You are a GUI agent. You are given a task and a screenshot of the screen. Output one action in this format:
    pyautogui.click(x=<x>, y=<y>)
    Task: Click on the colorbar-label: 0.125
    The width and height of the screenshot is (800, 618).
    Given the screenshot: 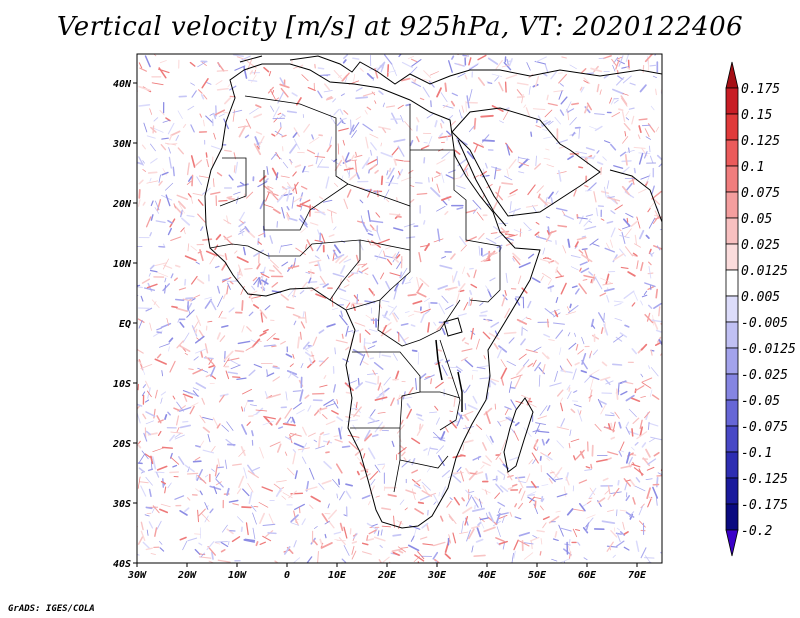 What is the action you would take?
    pyautogui.click(x=760, y=141)
    